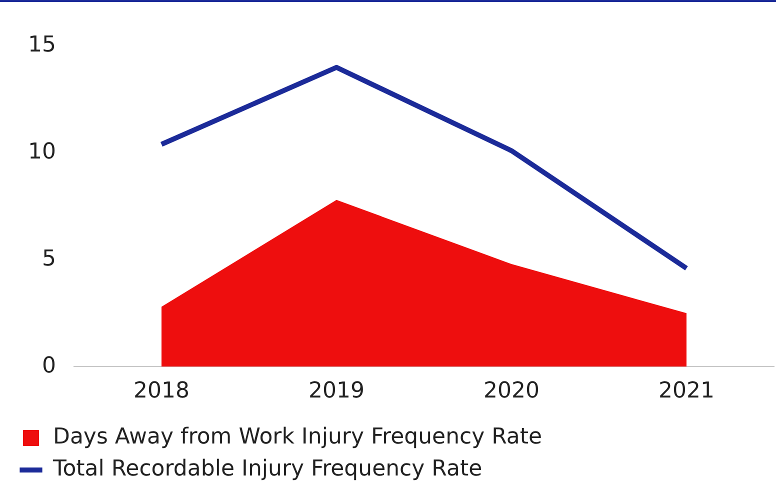 The height and width of the screenshot is (495, 776). What do you see at coordinates (267, 469) in the screenshot?
I see `legend-label: Total Recordable Injury Frequency Rate` at bounding box center [267, 469].